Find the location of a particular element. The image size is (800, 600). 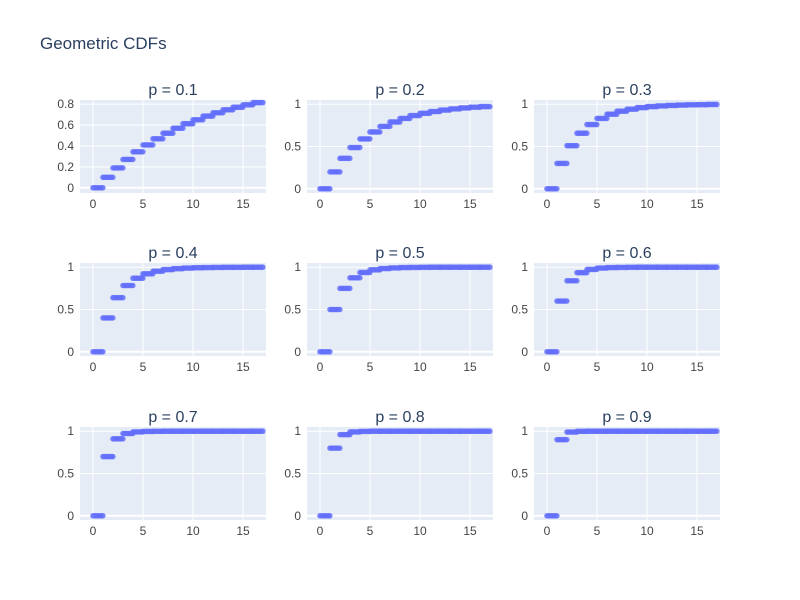

subplot-title: p = 0.2 is located at coordinates (399, 90).